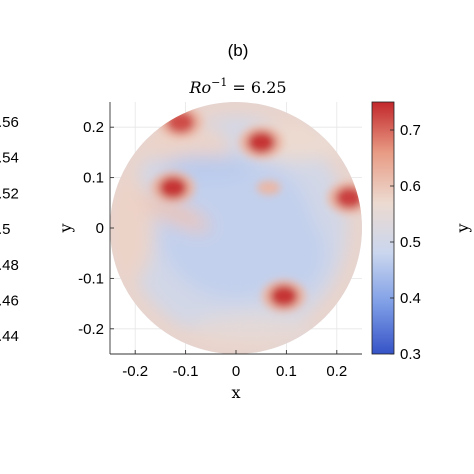 The image size is (474, 474). I want to click on left-panel-colorbar-tick-label: .48, so click(9, 265).